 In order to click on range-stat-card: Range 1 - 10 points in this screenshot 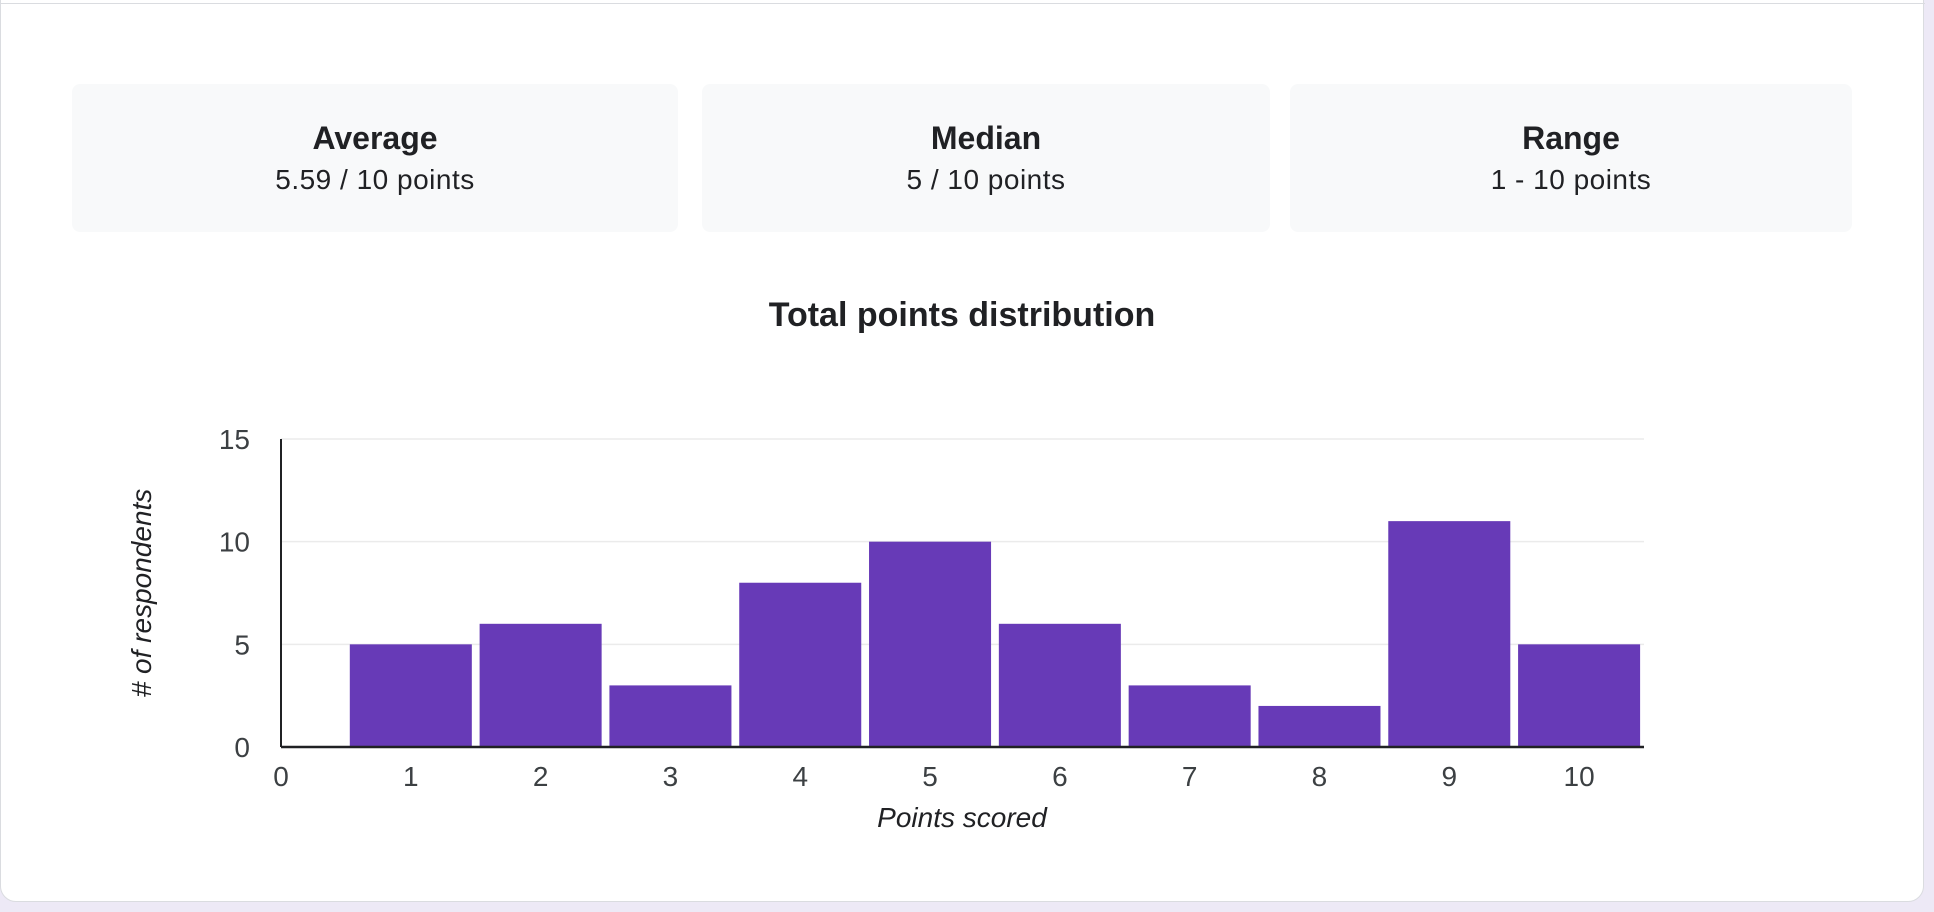, I will do `click(1571, 158)`.